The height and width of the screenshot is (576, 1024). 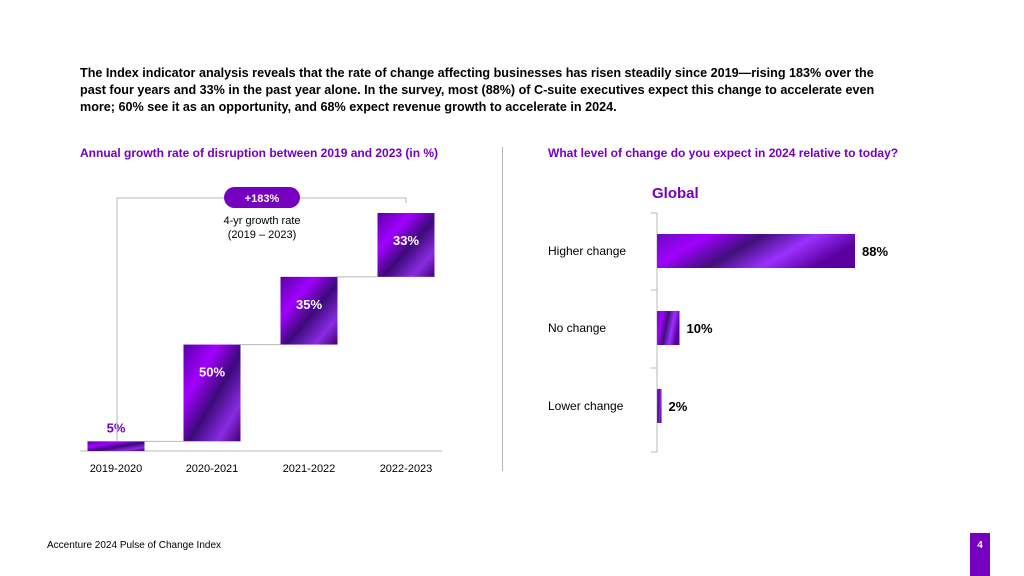 I want to click on hbar-category-label: No change, so click(x=577, y=328).